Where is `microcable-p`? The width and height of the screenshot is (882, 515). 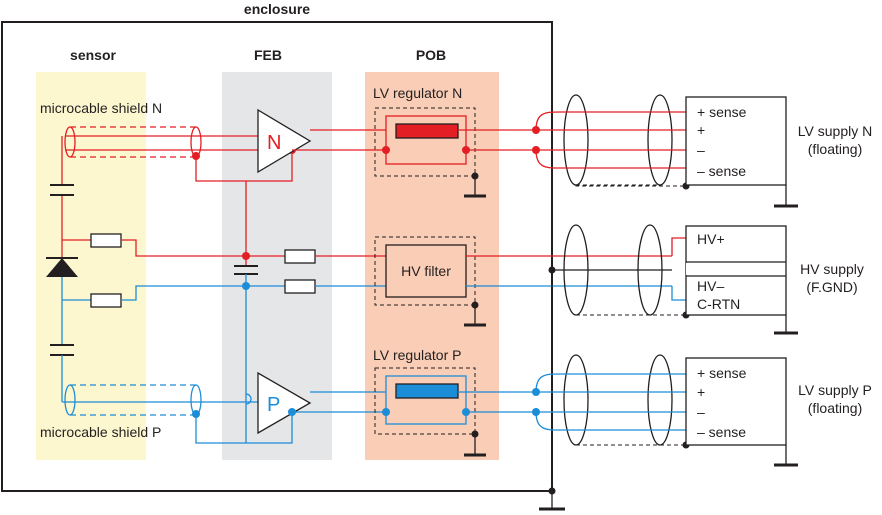
microcable-p is located at coordinates (132, 400).